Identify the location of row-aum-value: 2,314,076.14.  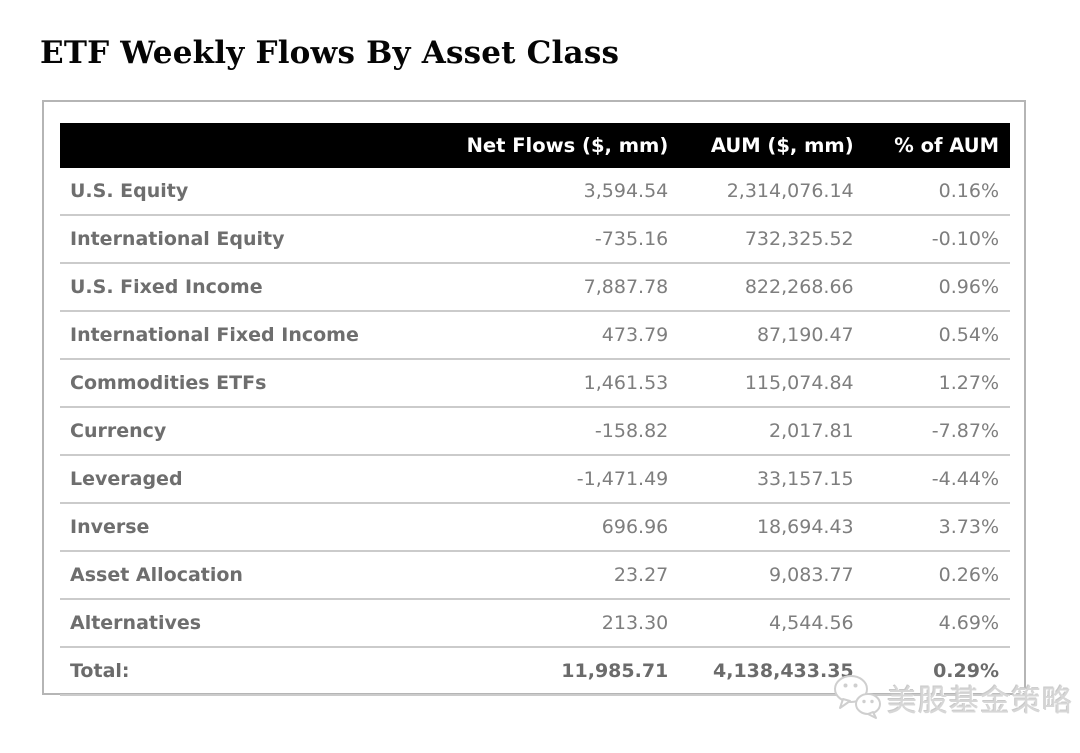
(761, 192).